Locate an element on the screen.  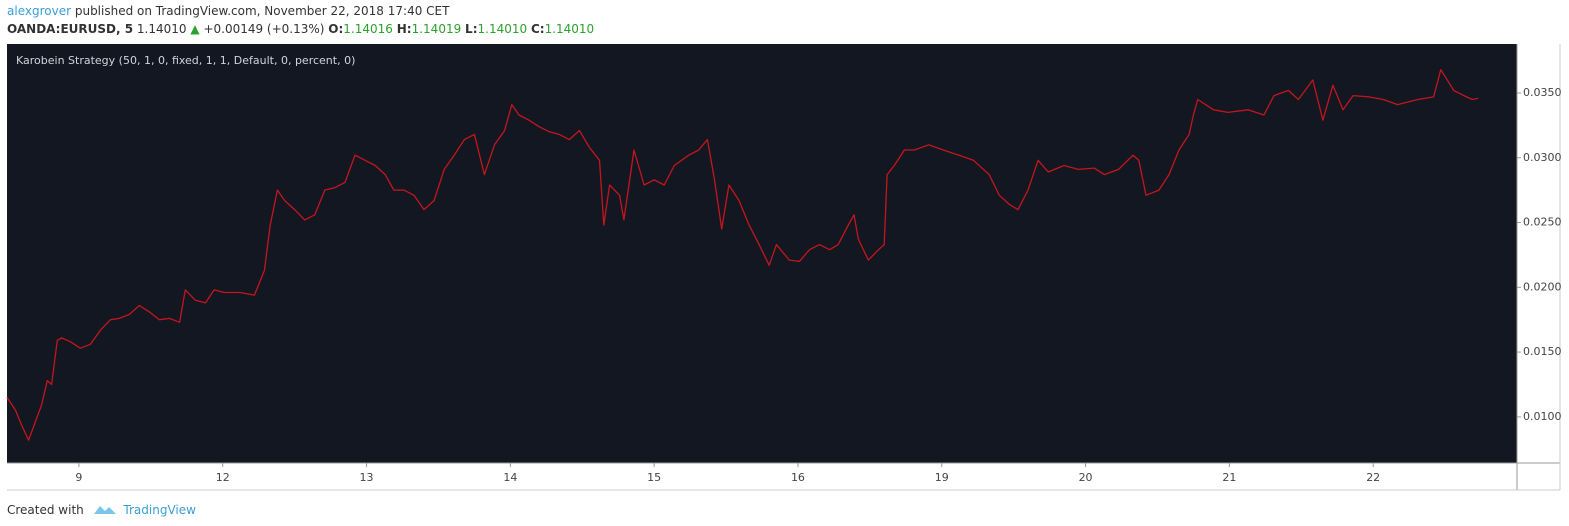
y-tick-label: 0.0100 is located at coordinates (1542, 416).